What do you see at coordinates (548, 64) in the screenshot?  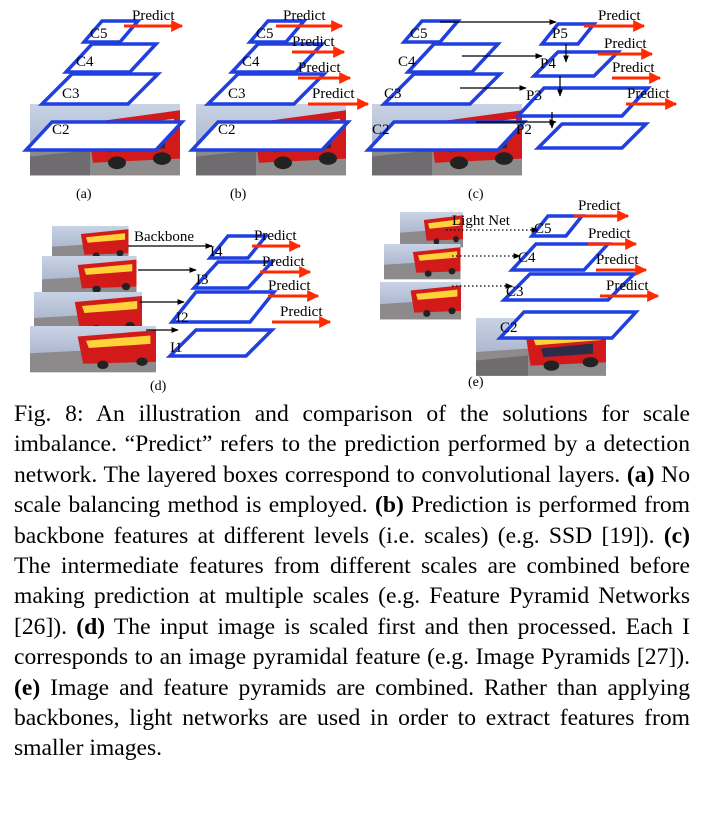 I see `label-p4-c: P4` at bounding box center [548, 64].